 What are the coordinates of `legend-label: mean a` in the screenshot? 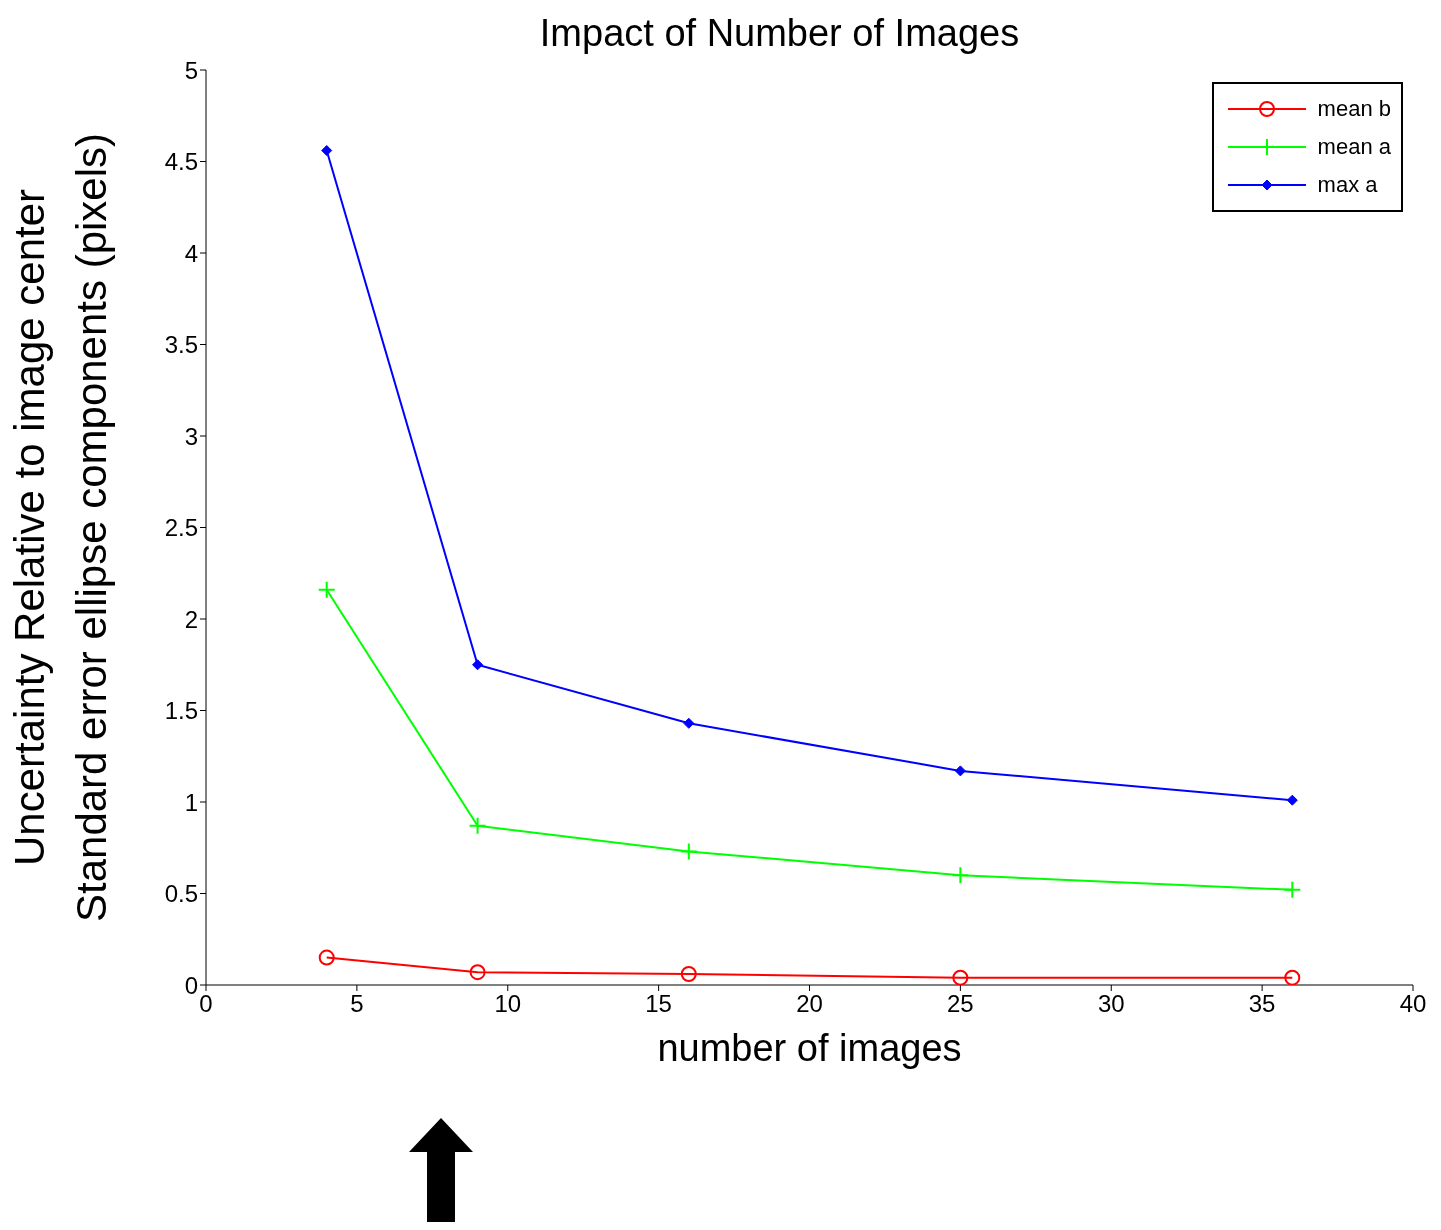 It's located at (1354, 147).